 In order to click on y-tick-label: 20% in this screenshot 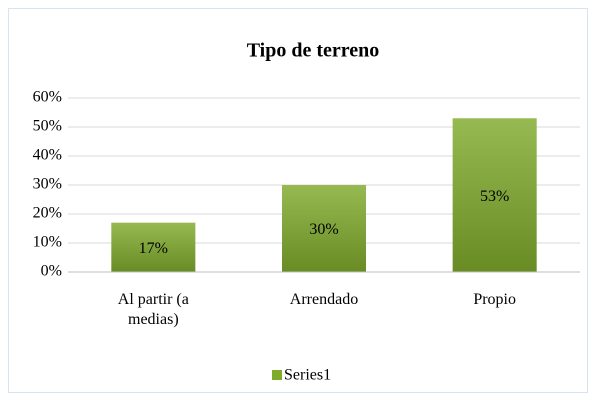, I will do `click(47, 213)`.